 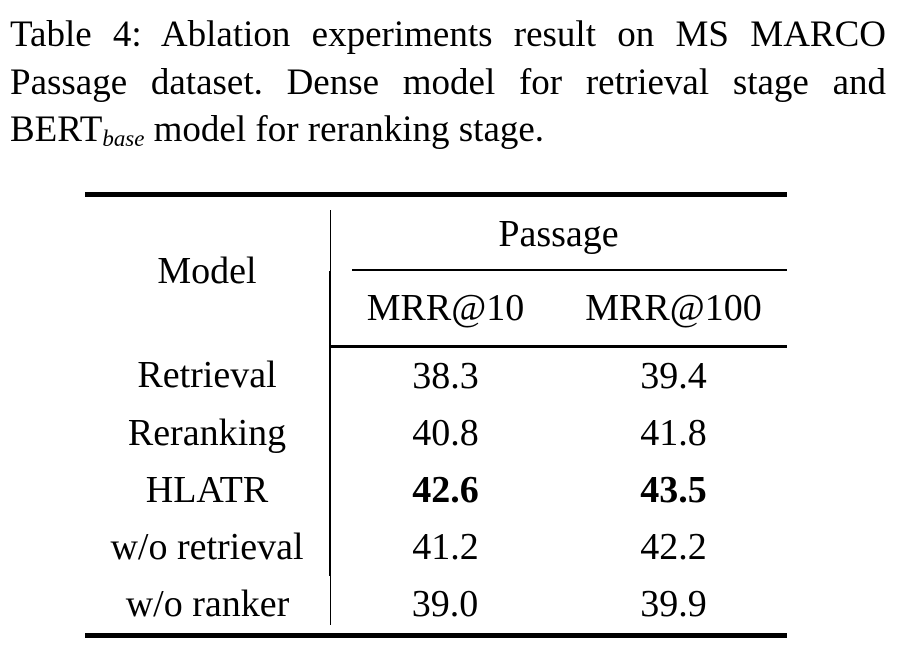 What do you see at coordinates (207, 271) in the screenshot?
I see `model-column-header: Model` at bounding box center [207, 271].